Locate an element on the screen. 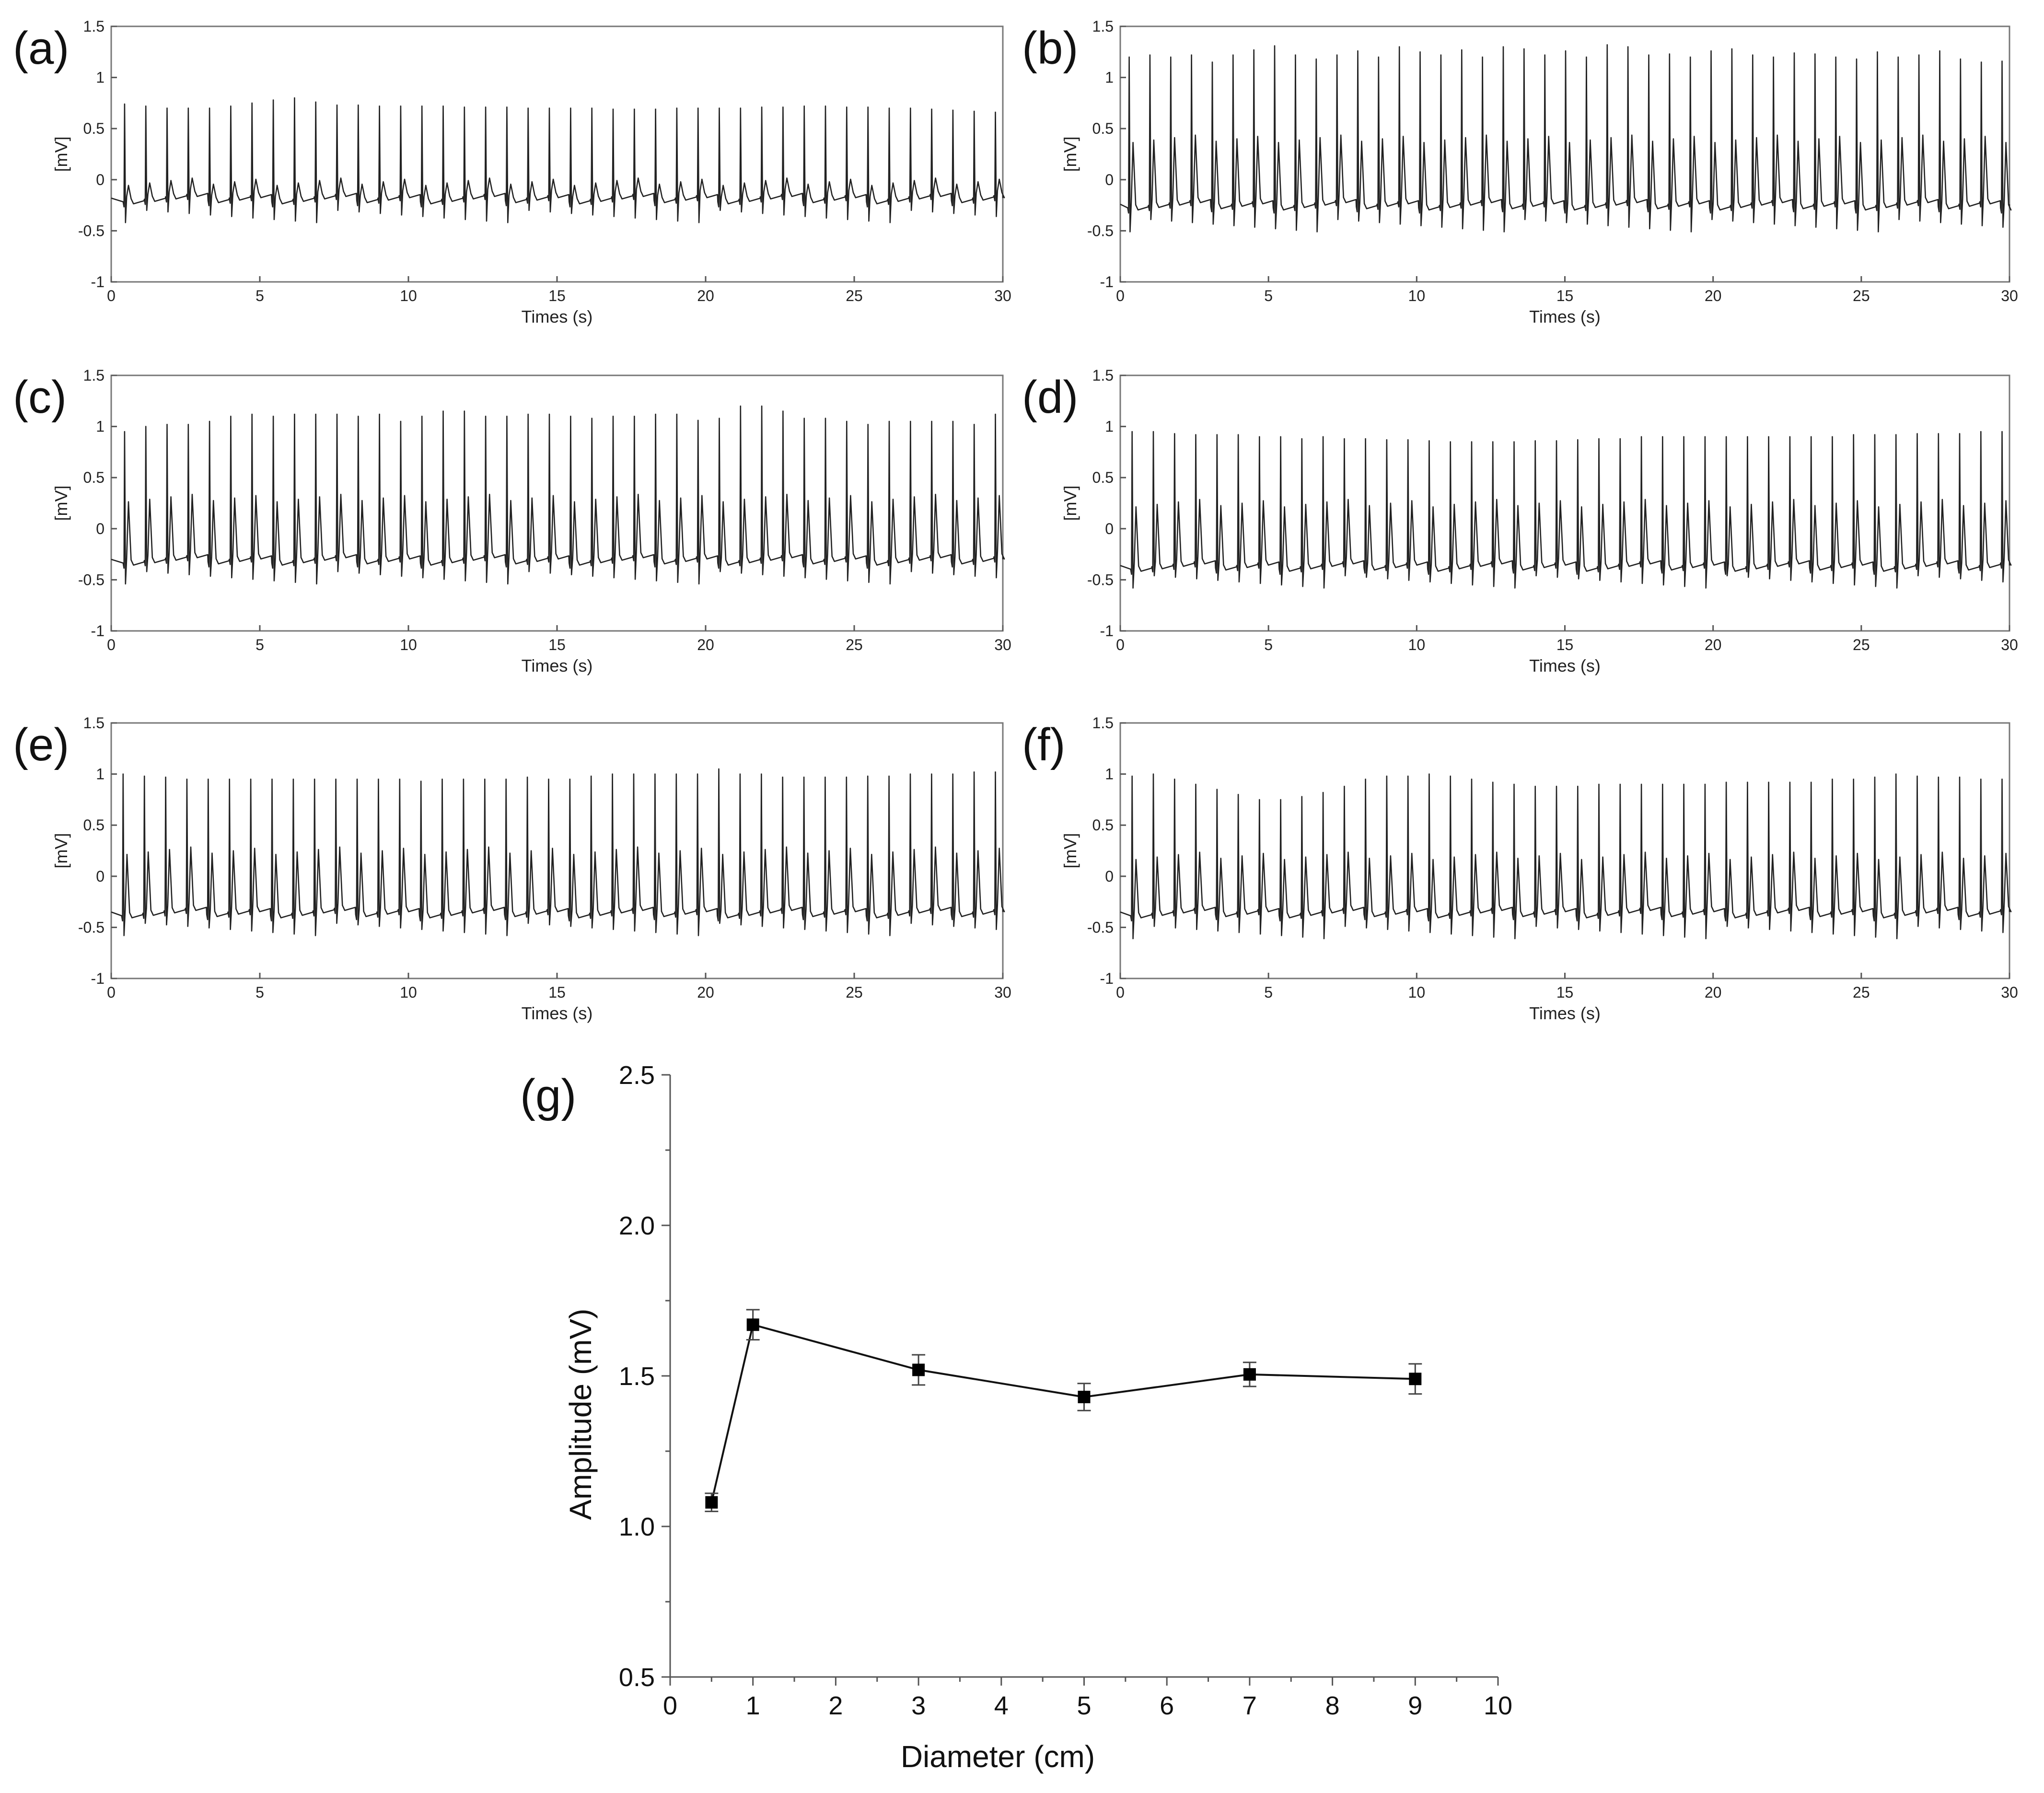  ecg-trace-c is located at coordinates (558, 495).